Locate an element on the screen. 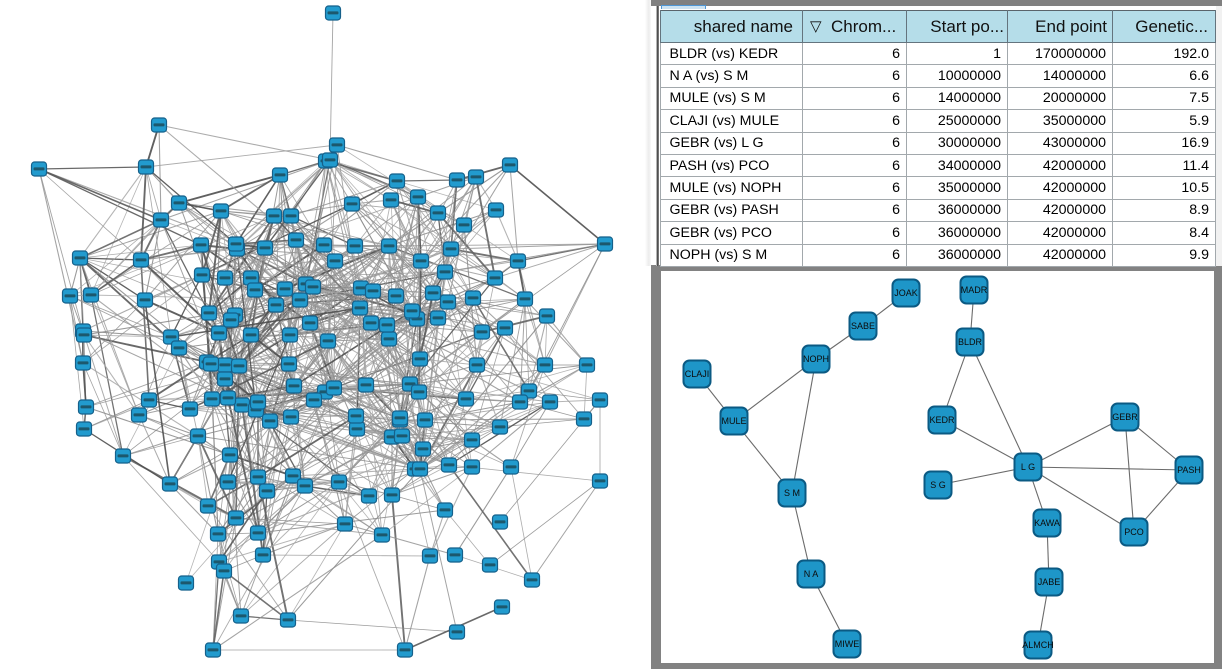 This screenshot has width=1222, height=669. svg-text: MIWE is located at coordinates (847, 644).